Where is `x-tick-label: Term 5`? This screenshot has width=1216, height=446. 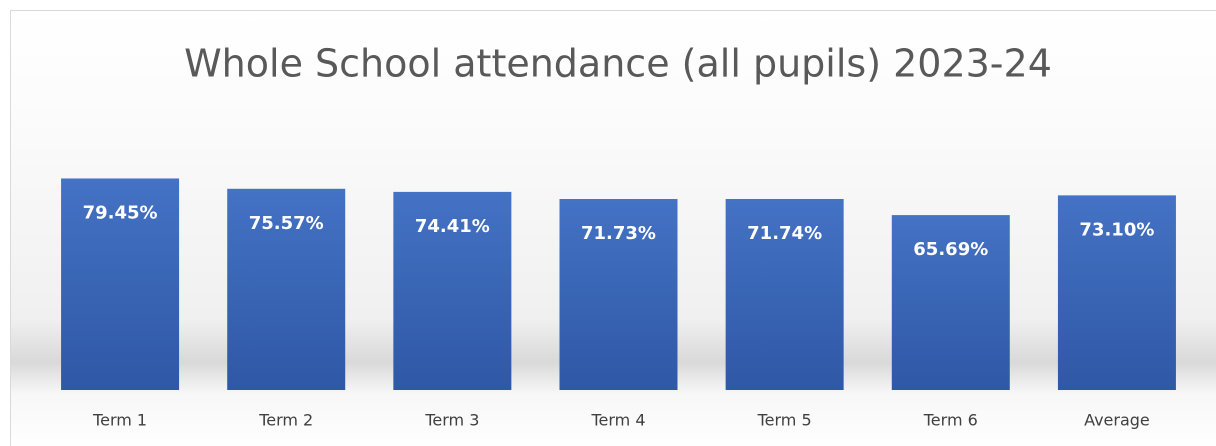 x-tick-label: Term 5 is located at coordinates (784, 420).